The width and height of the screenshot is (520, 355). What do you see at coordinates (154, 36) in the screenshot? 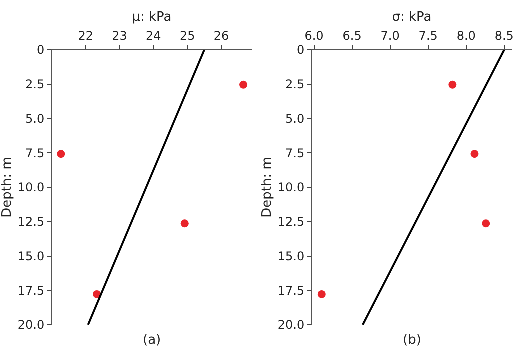
I see `x-tick-label: 24` at bounding box center [154, 36].